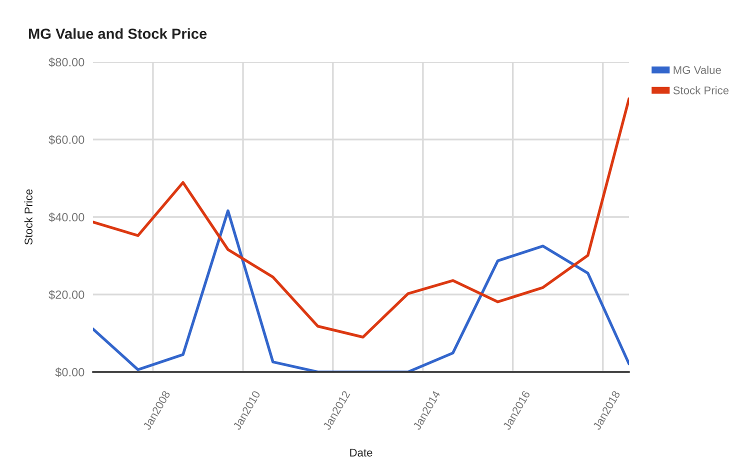 Image resolution: width=754 pixels, height=472 pixels. Describe the element at coordinates (66, 295) in the screenshot. I see `y-tick-label: $20.00` at that location.